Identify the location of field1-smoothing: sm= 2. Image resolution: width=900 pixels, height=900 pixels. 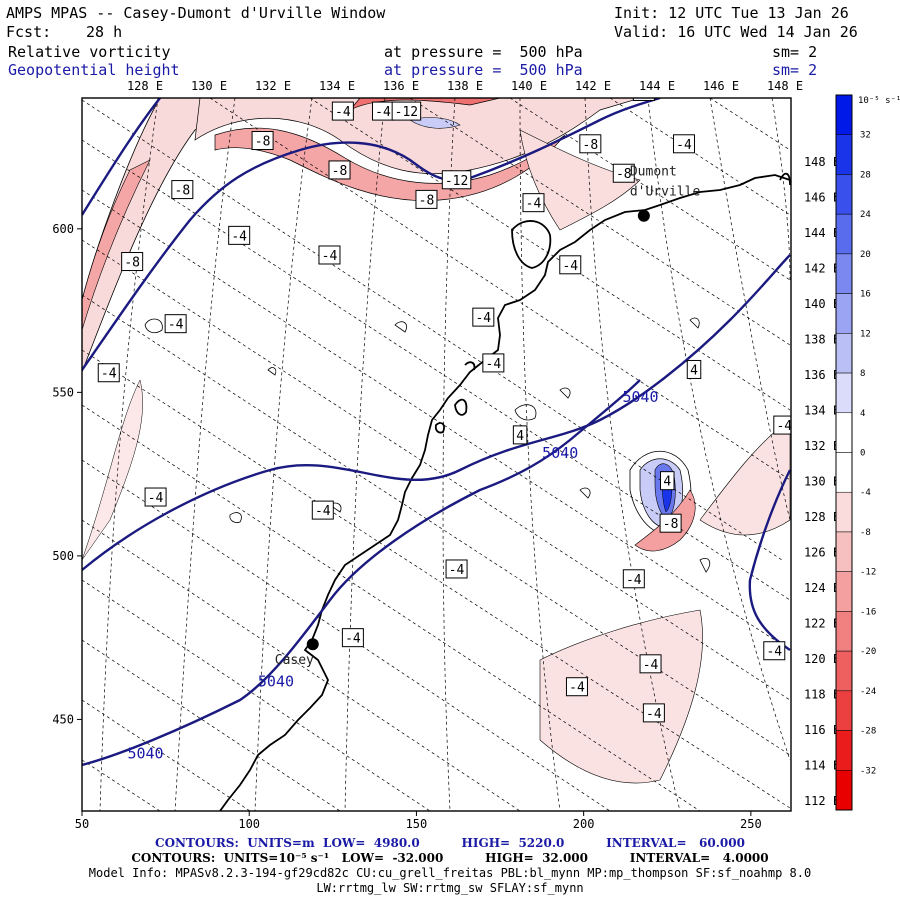
(795, 52).